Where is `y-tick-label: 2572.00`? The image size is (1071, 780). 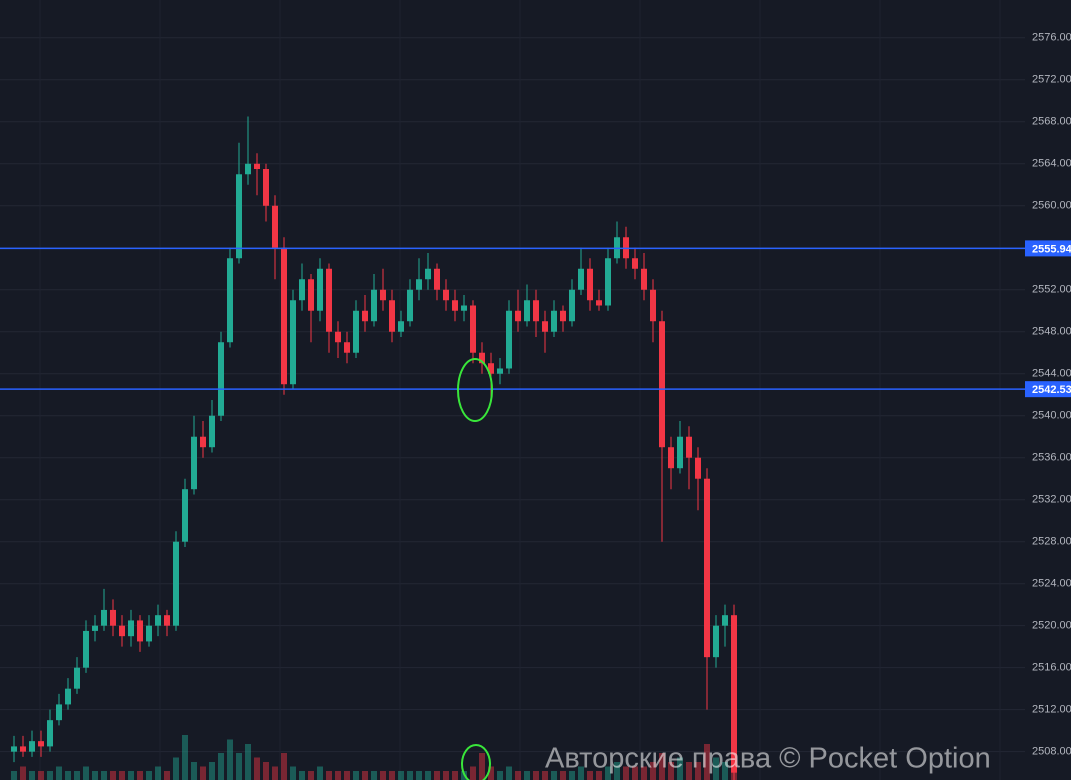
y-tick-label: 2572.00 is located at coordinates (1051, 80).